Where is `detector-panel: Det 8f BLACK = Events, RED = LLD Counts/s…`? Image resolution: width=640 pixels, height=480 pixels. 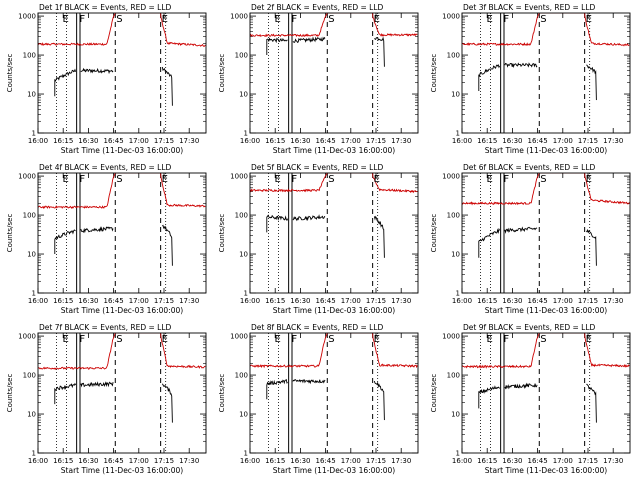 detector-panel: Det 8f BLACK = Events, RED = LLD Counts/s… is located at coordinates (318, 399).